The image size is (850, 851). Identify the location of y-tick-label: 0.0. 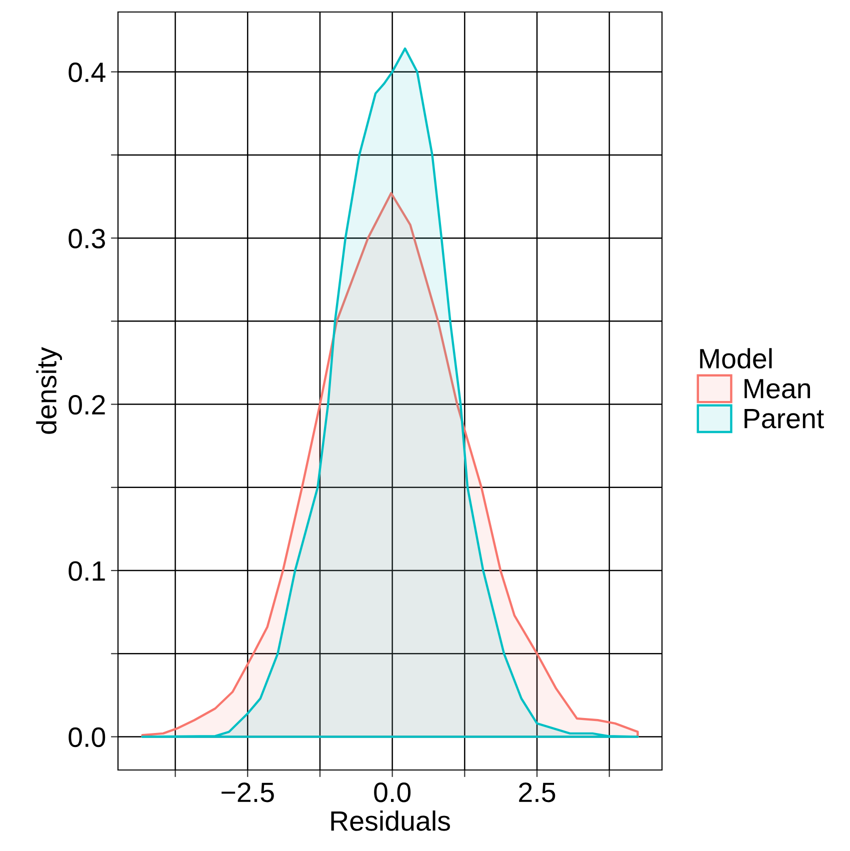
(87, 737).